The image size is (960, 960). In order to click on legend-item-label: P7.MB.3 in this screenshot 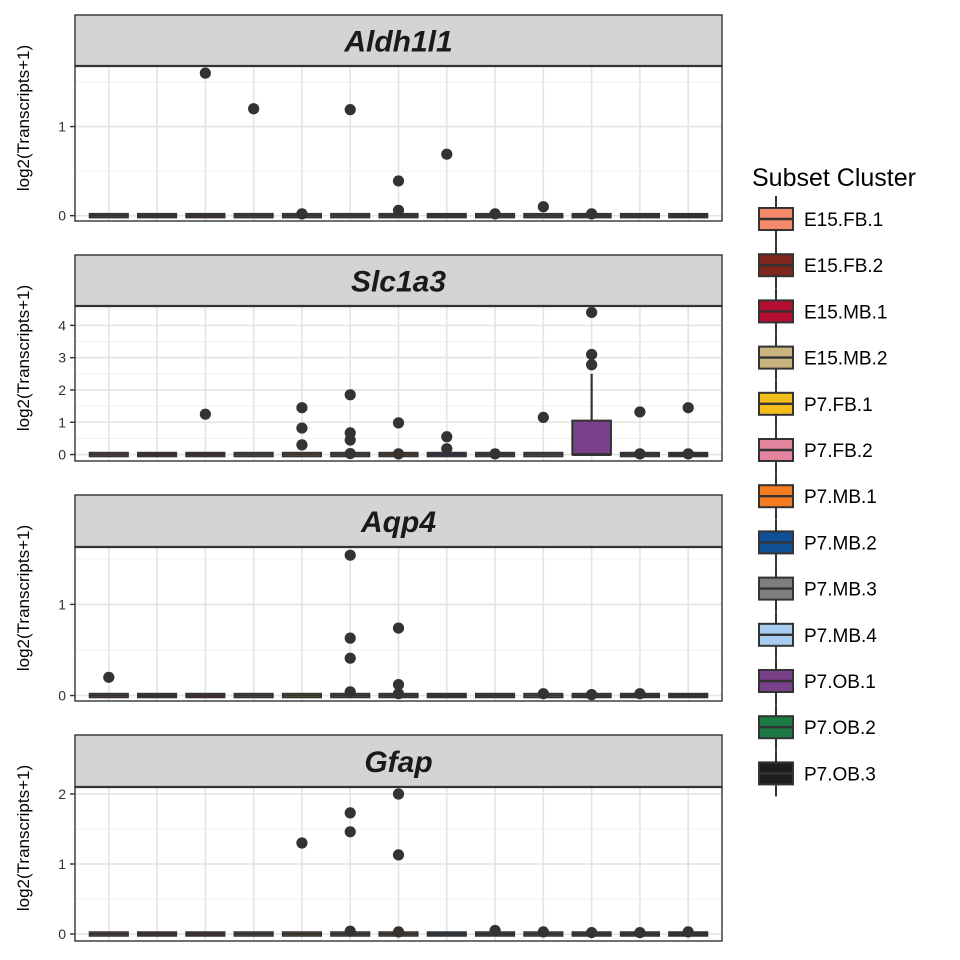, I will do `click(840, 590)`.